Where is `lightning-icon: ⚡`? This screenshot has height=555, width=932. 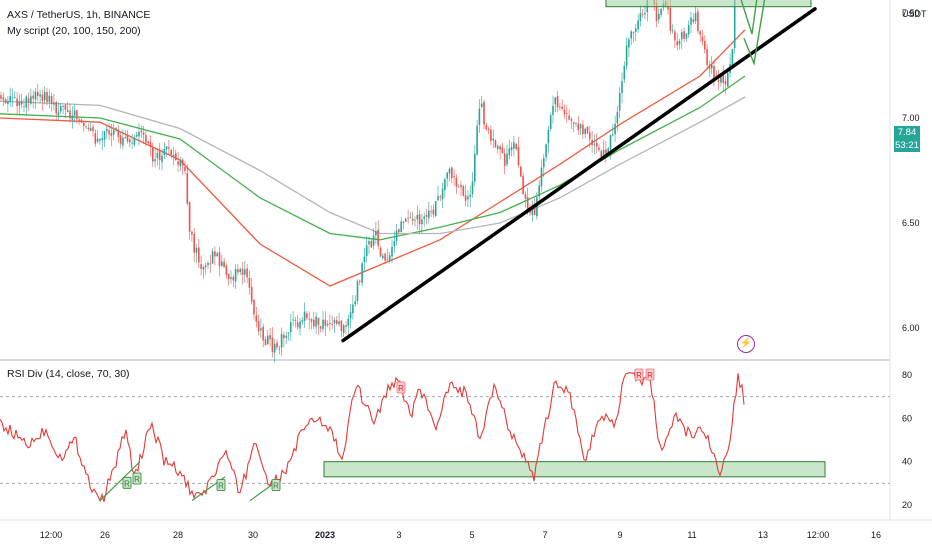 lightning-icon: ⚡ is located at coordinates (746, 344).